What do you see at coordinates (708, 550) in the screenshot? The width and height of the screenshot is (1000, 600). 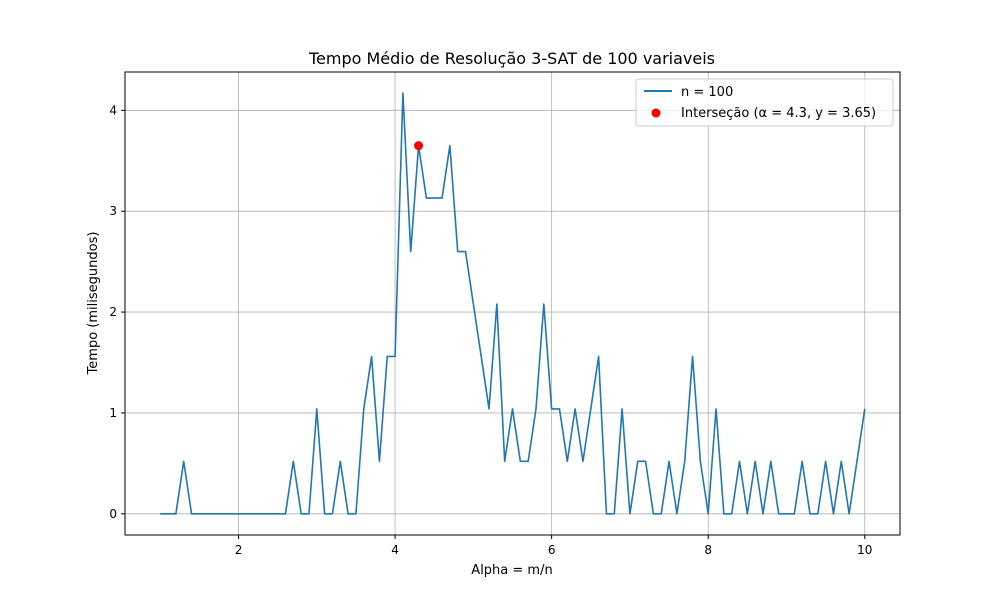 I see `x-tick-label: 8` at bounding box center [708, 550].